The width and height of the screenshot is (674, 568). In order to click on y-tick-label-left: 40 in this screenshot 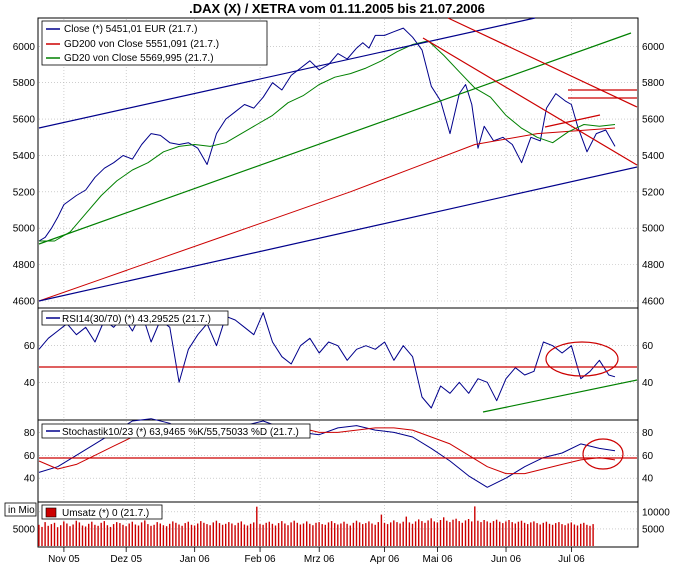, I will do `click(30, 479)`.